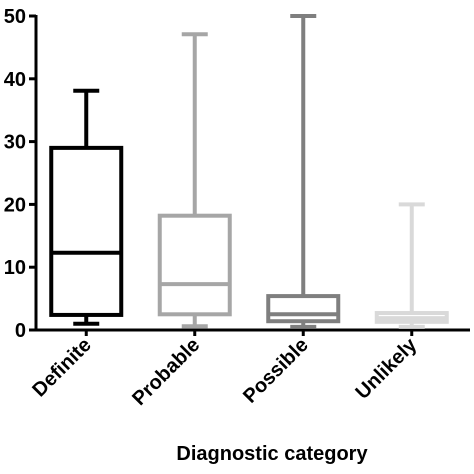 The width and height of the screenshot is (474, 474). I want to click on x-axis-label: Diagnostic category, so click(272, 454).